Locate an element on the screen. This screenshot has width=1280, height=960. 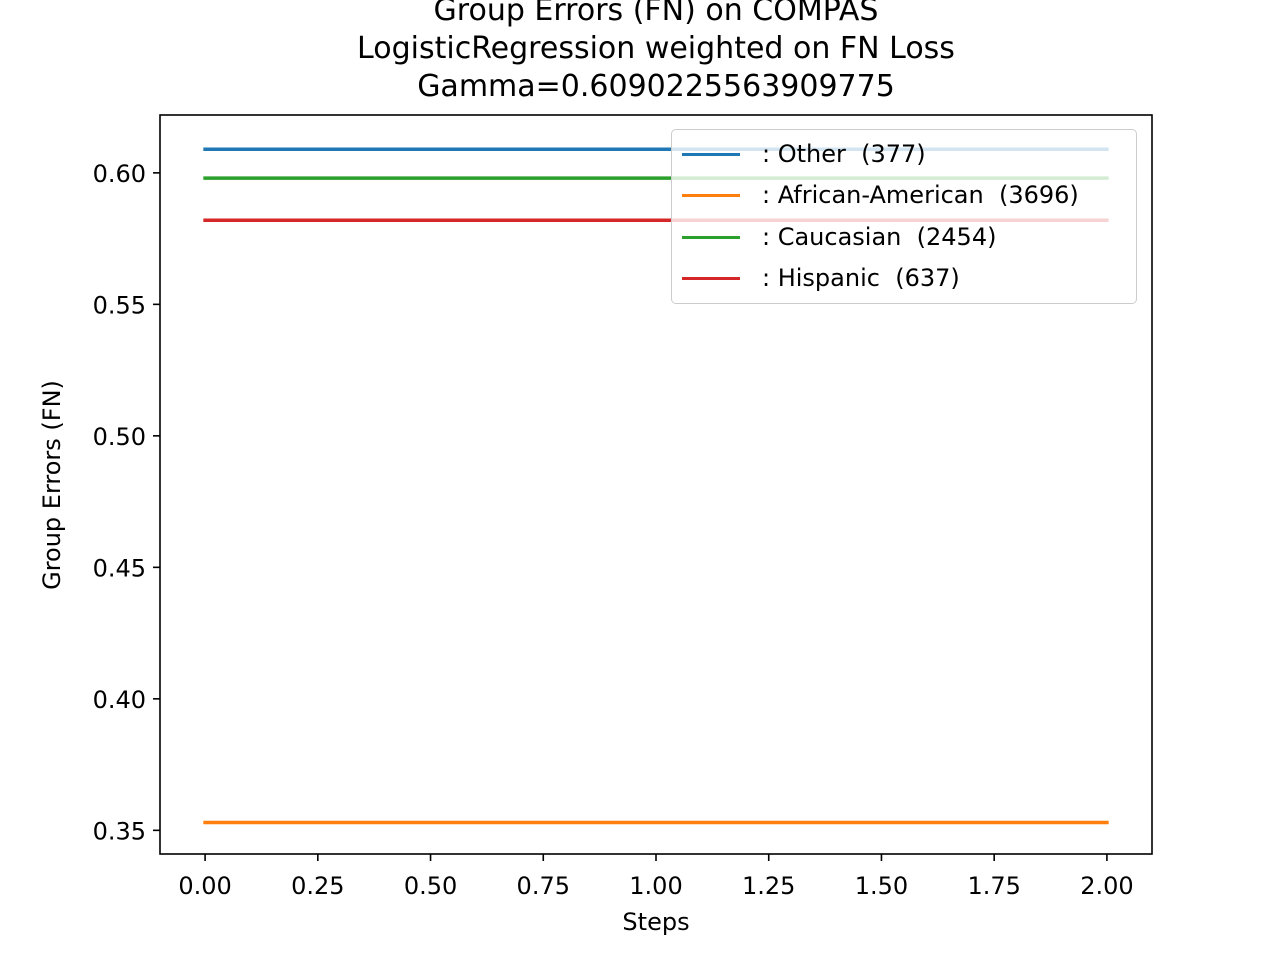
x-tick-label: 1.25 is located at coordinates (768, 886).